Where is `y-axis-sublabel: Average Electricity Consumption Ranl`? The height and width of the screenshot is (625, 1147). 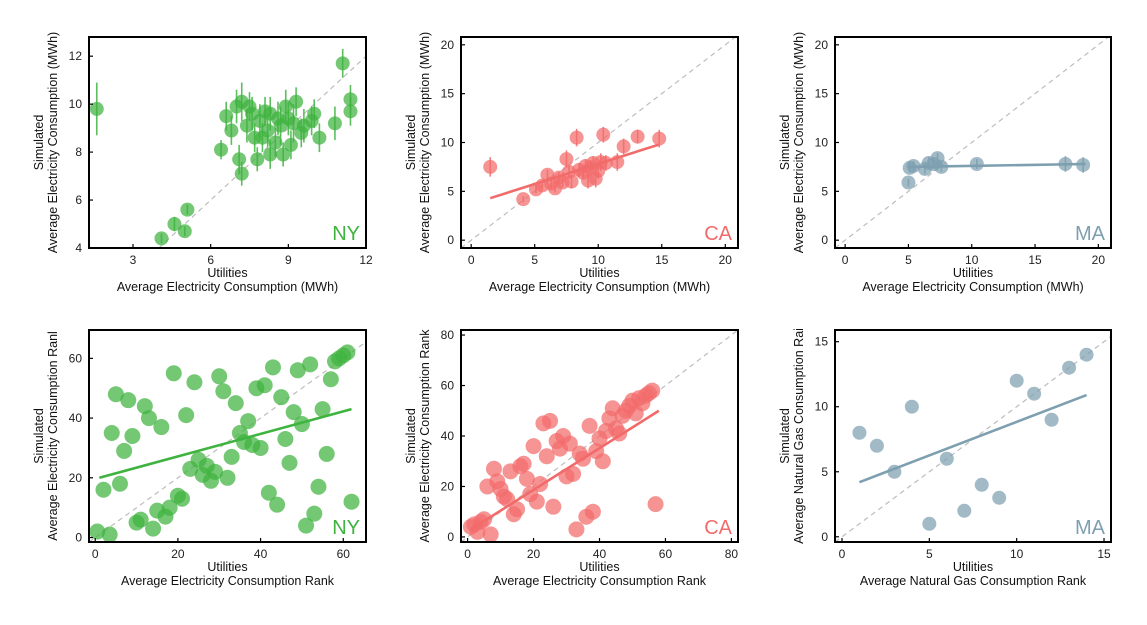
y-axis-sublabel: Average Electricity Consumption Ranl is located at coordinates (53, 436).